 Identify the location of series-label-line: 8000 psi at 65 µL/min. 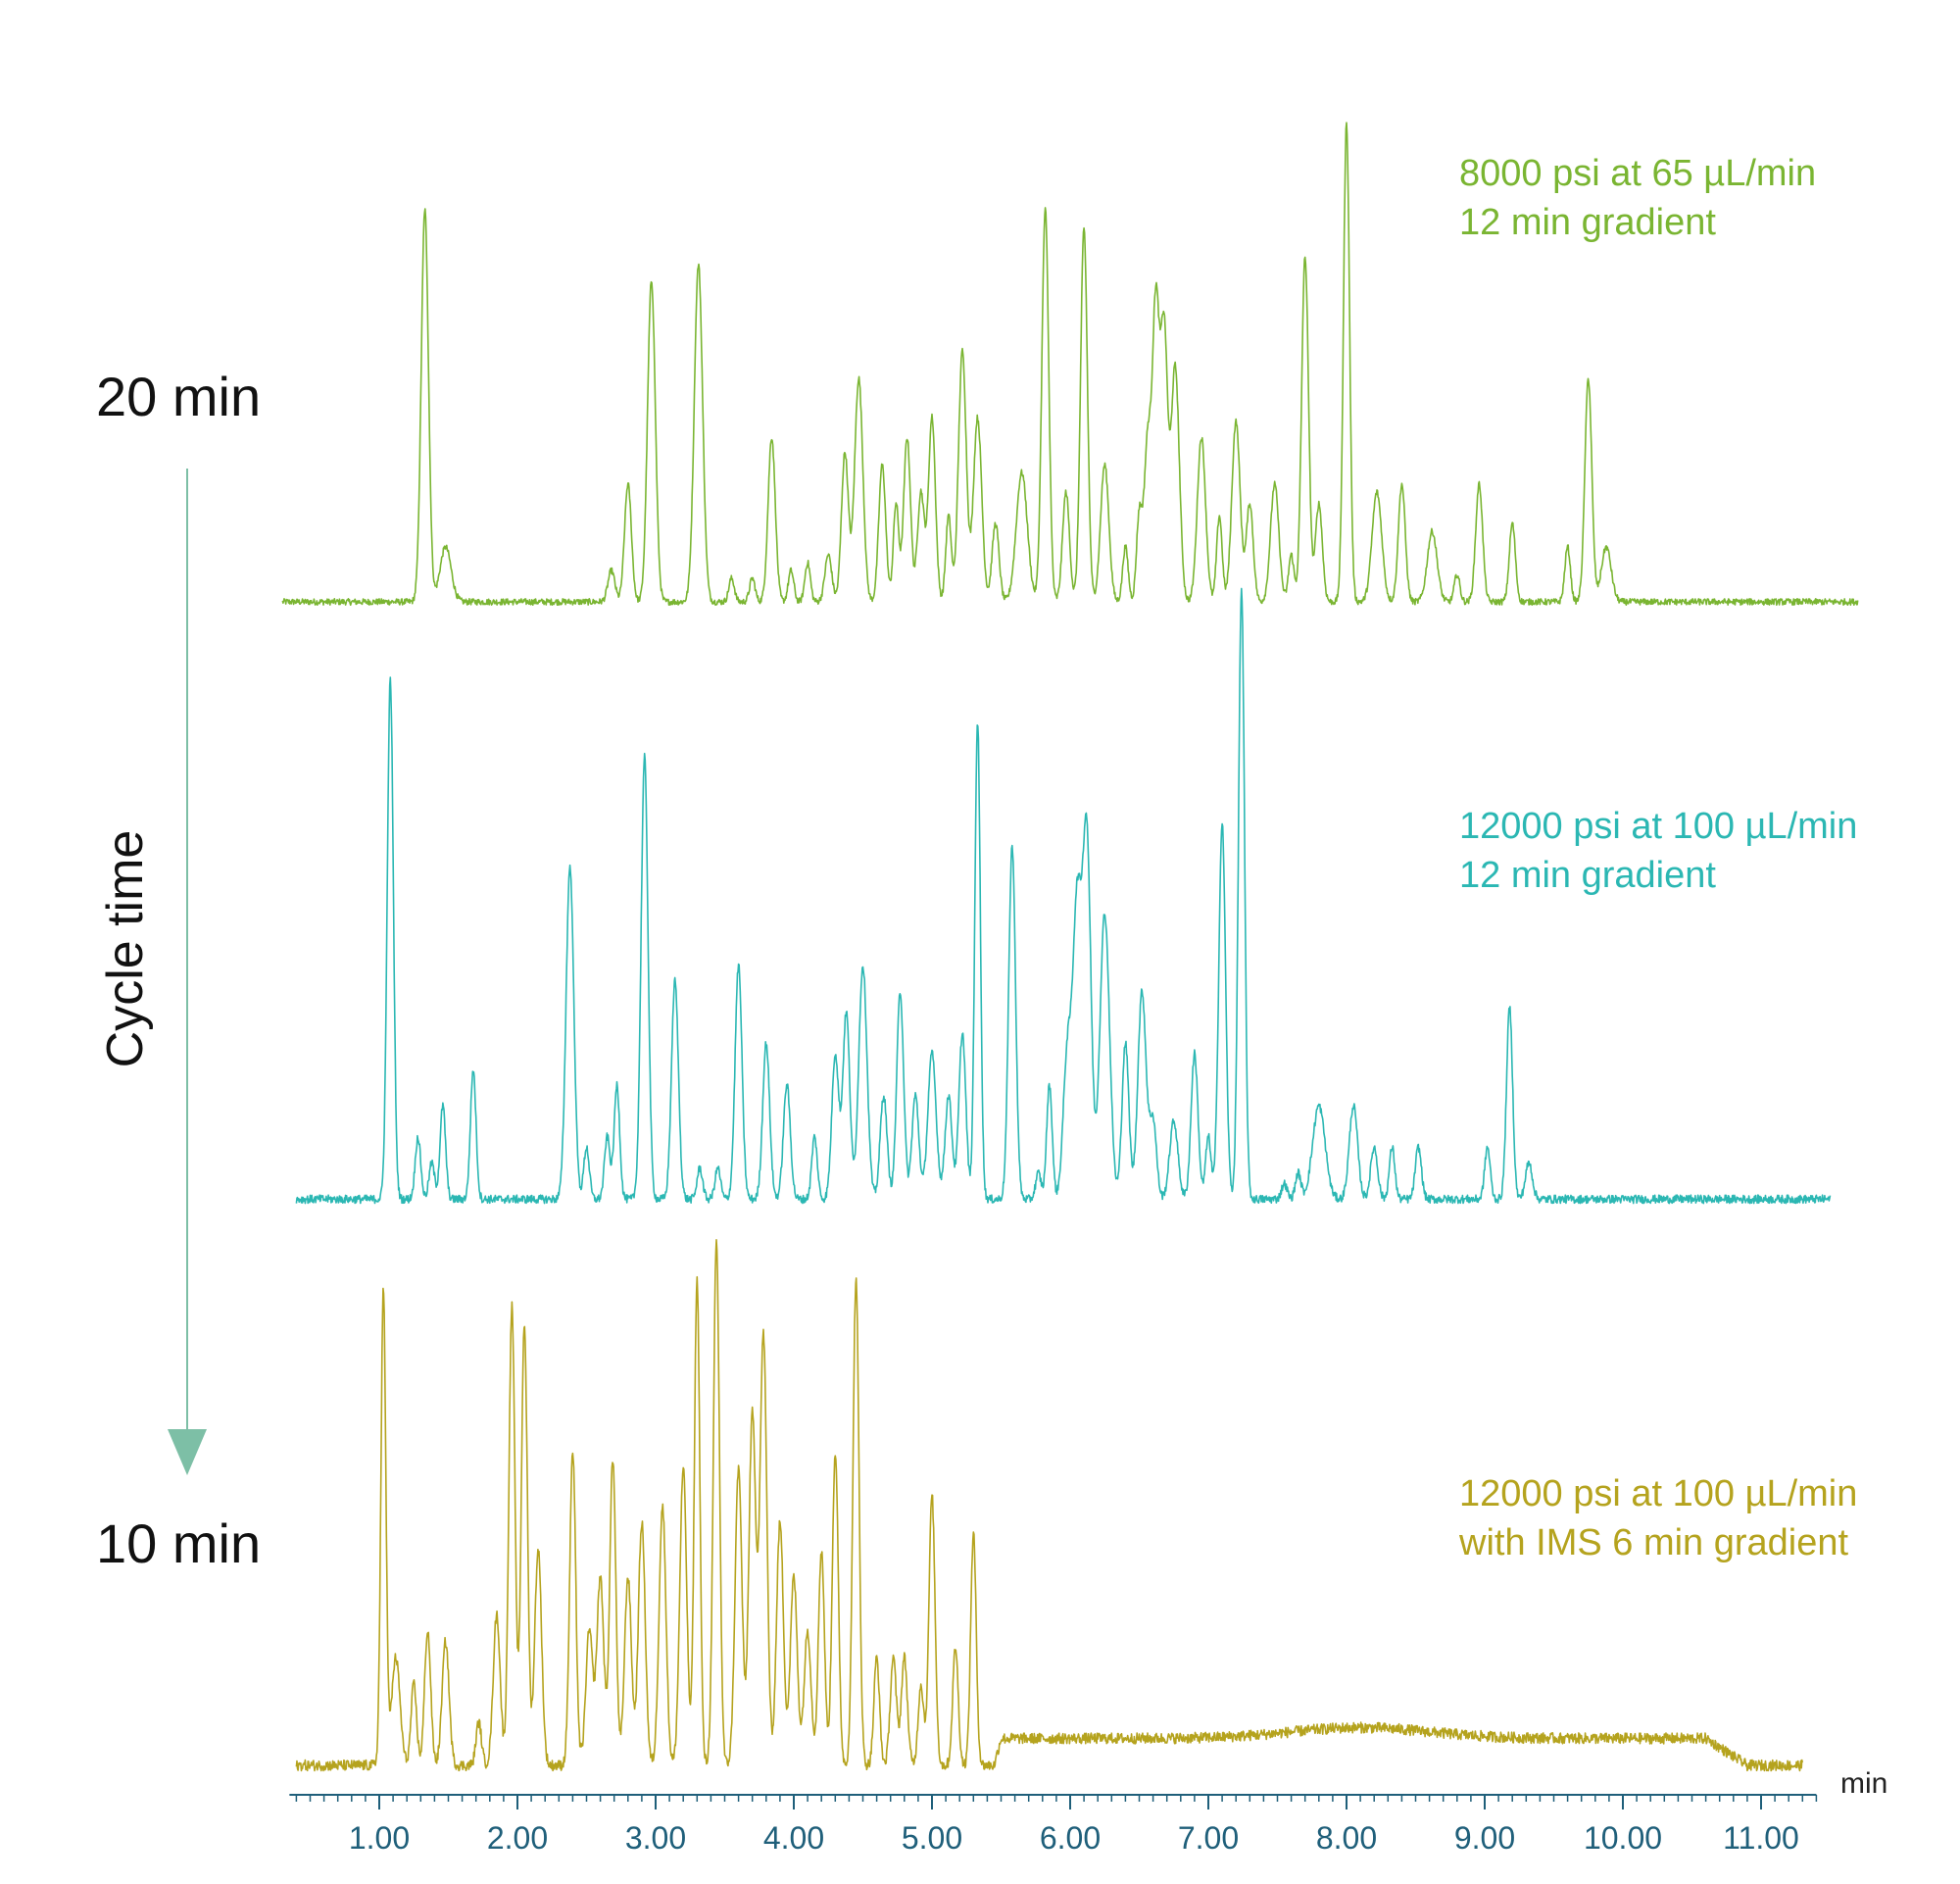
(1638, 174).